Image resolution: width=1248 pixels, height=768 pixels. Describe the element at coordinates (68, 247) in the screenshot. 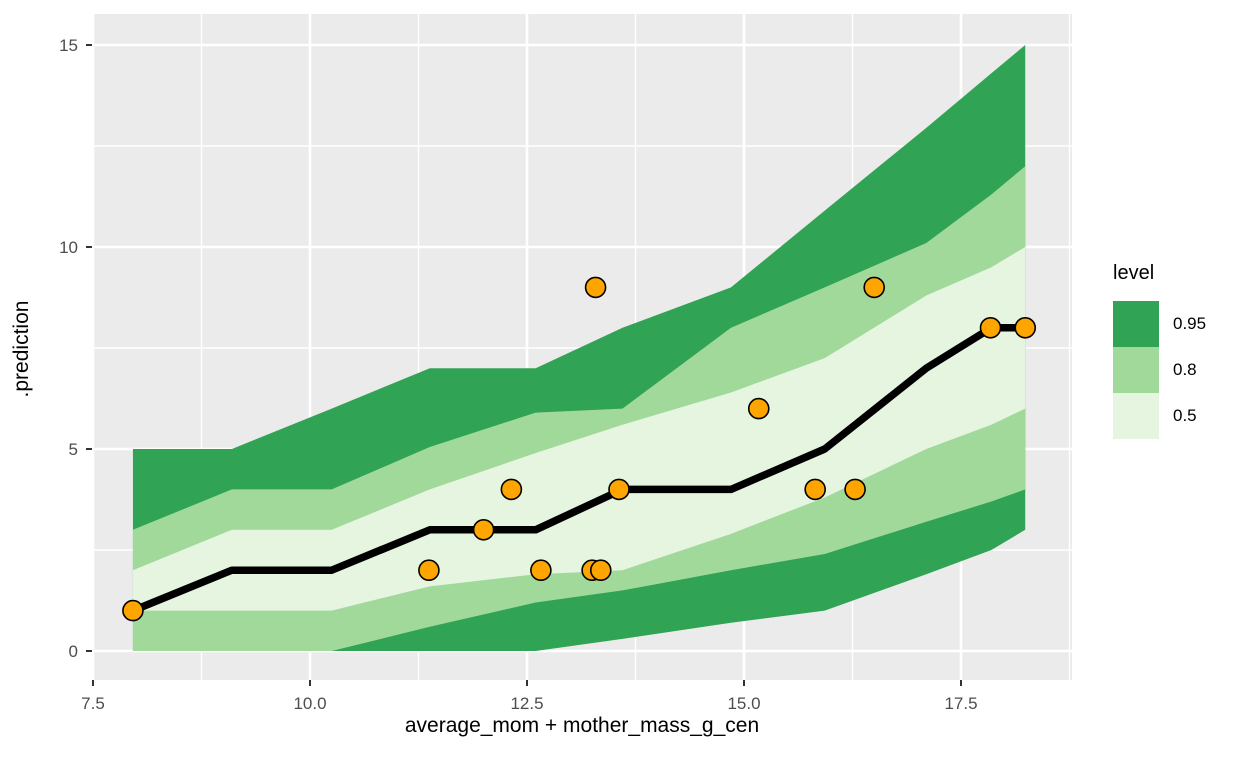

I see `y-tick-label: 10` at that location.